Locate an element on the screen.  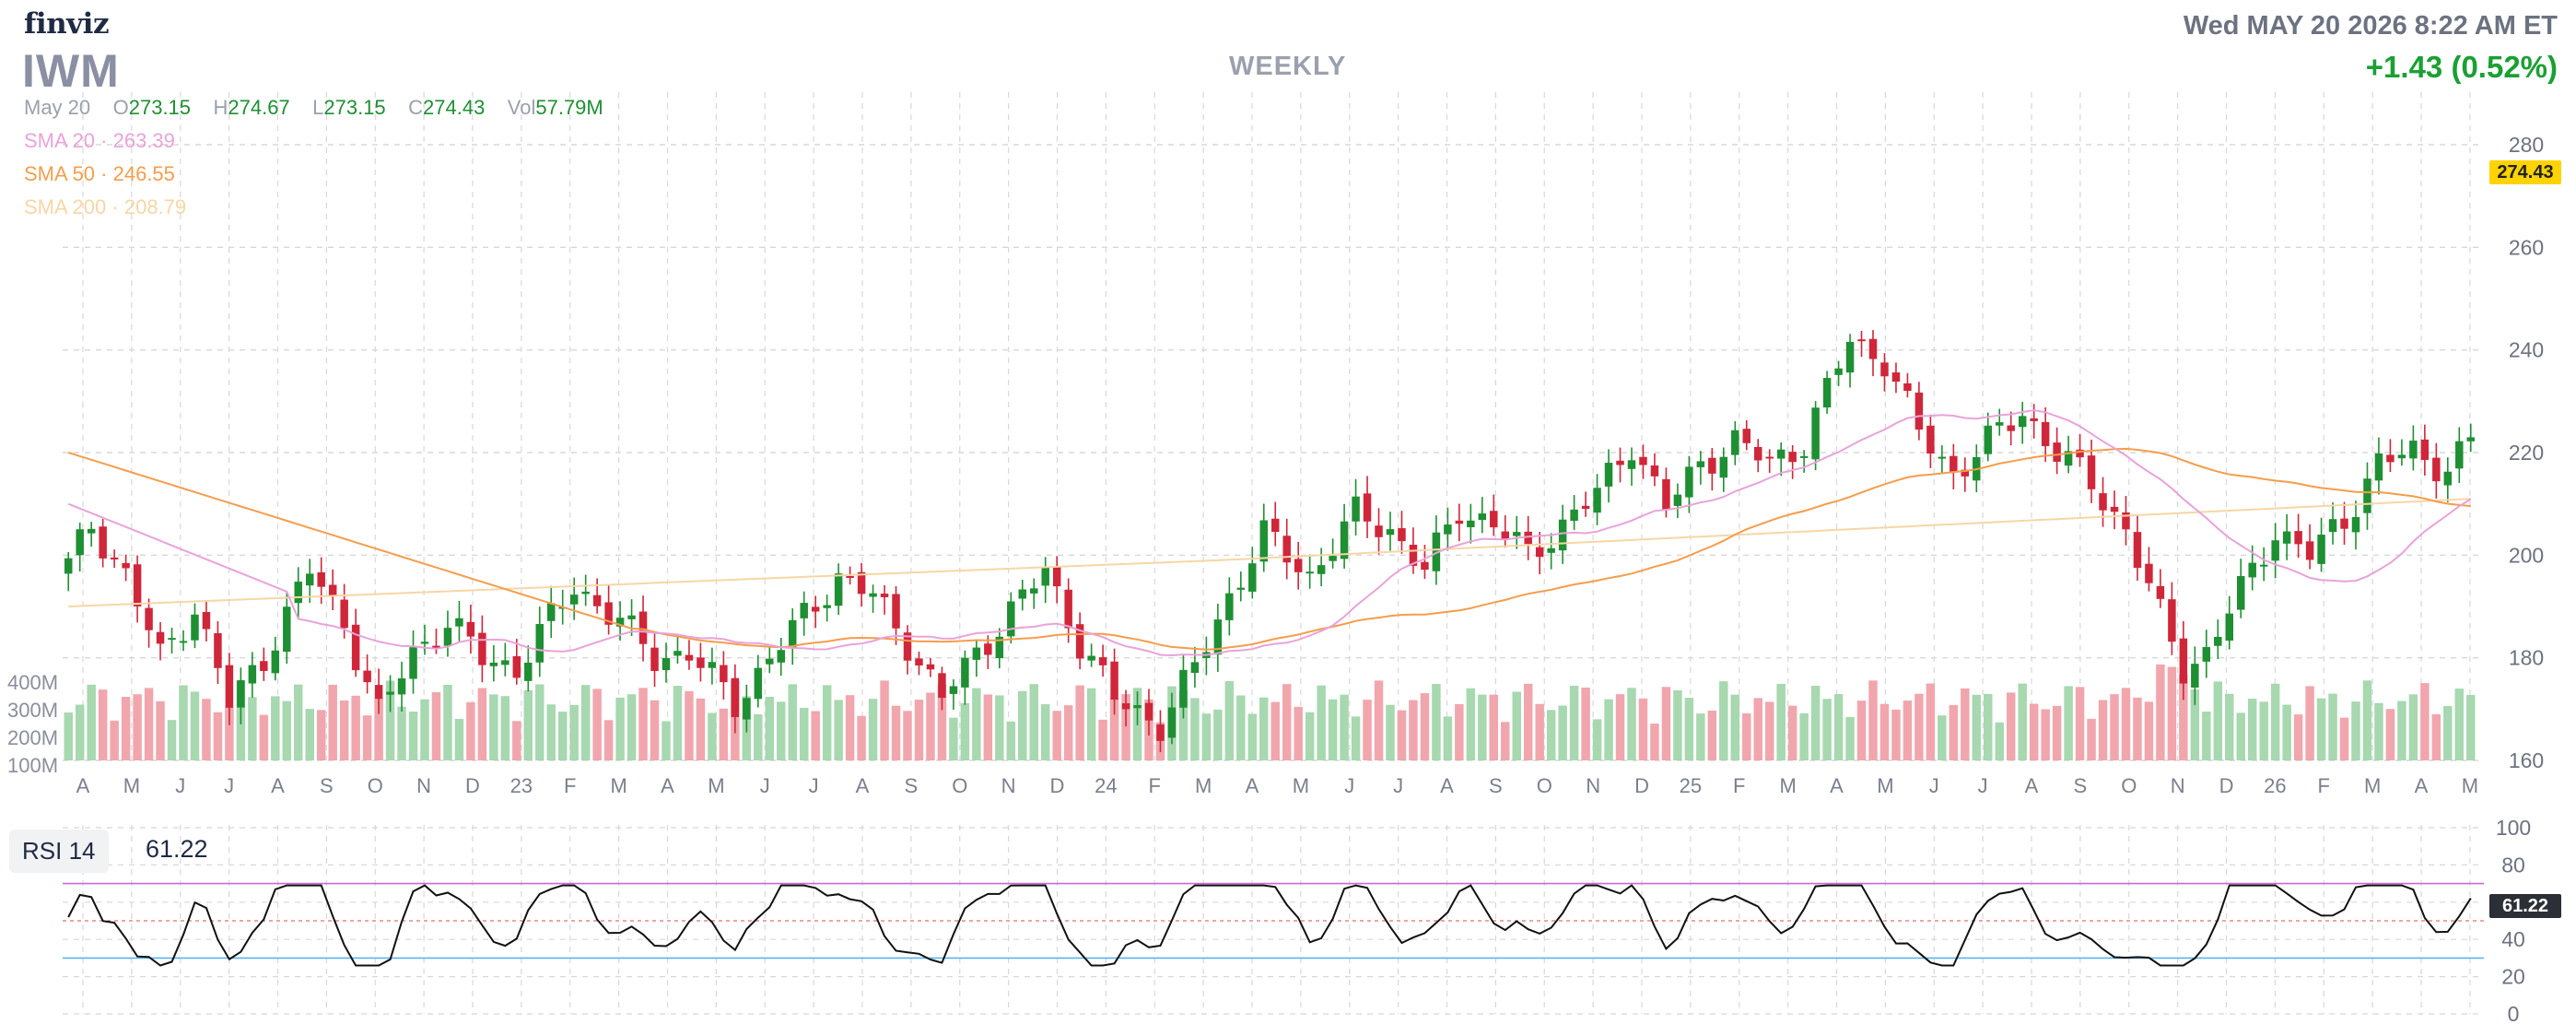
volume-label: Vol is located at coordinates (521, 108).